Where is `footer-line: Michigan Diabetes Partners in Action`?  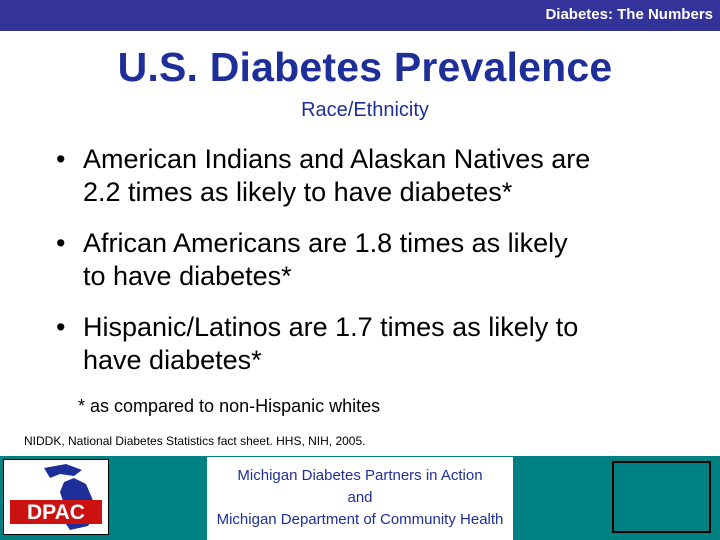 footer-line: Michigan Diabetes Partners in Action is located at coordinates (360, 475).